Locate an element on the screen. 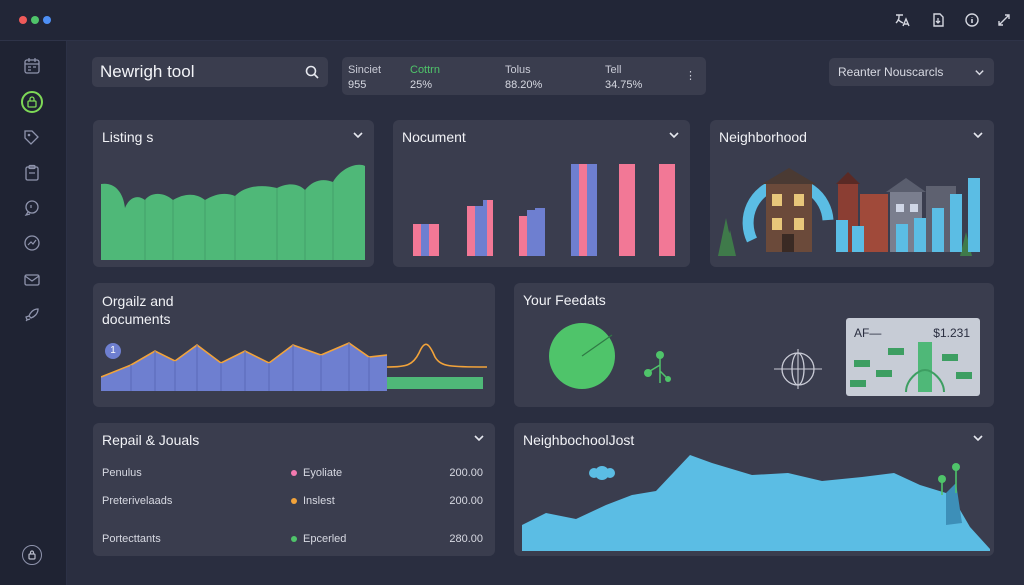 Image resolution: width=1024 pixels, height=585 pixels. item-tag-label: Epcerled is located at coordinates (325, 539).